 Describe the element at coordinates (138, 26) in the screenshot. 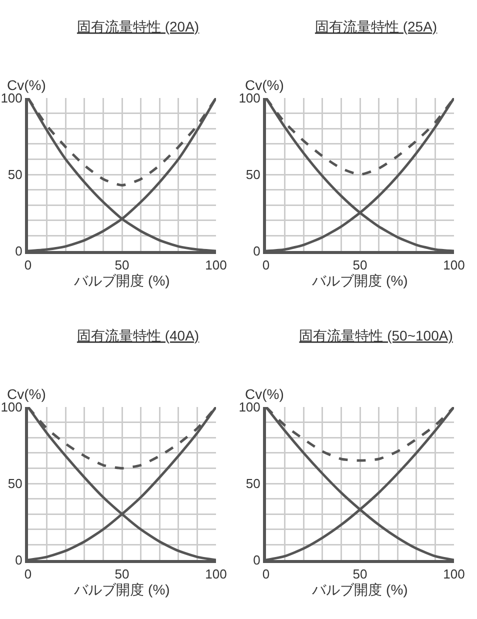

I see `chart-title: 固有流量特性 (20A)` at that location.